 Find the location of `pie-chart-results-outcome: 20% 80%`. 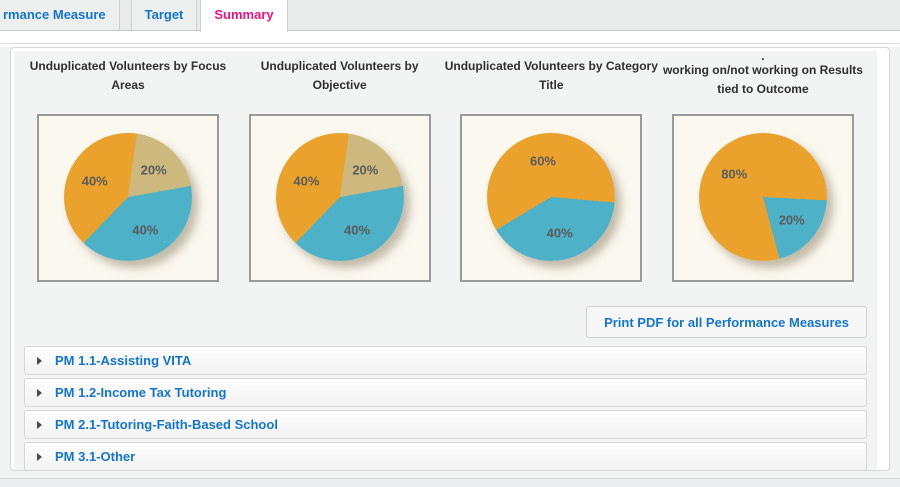

pie-chart-results-outcome: 20% 80% is located at coordinates (762, 197).